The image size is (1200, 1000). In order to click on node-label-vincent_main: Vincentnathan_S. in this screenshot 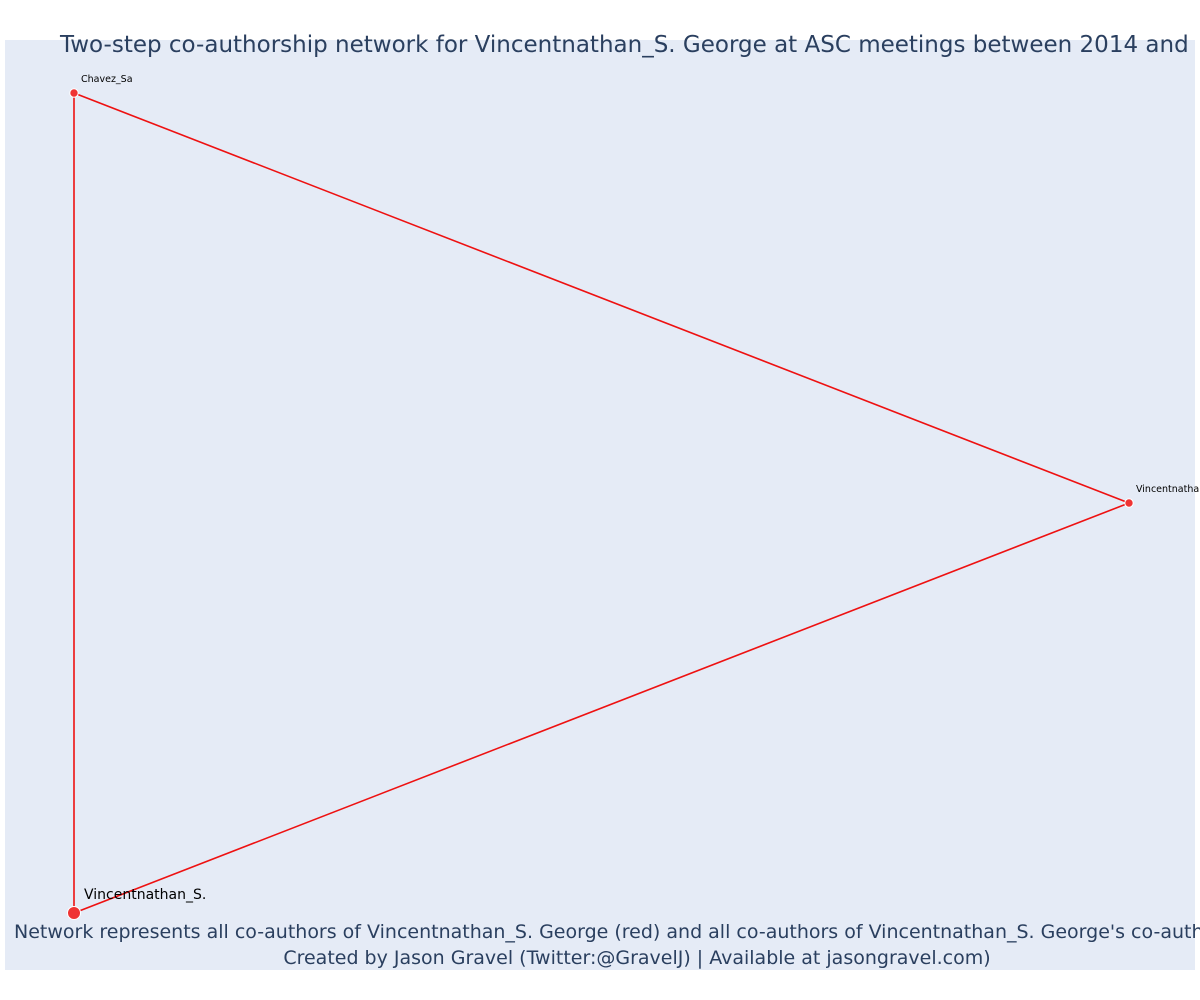, I will do `click(145, 895)`.